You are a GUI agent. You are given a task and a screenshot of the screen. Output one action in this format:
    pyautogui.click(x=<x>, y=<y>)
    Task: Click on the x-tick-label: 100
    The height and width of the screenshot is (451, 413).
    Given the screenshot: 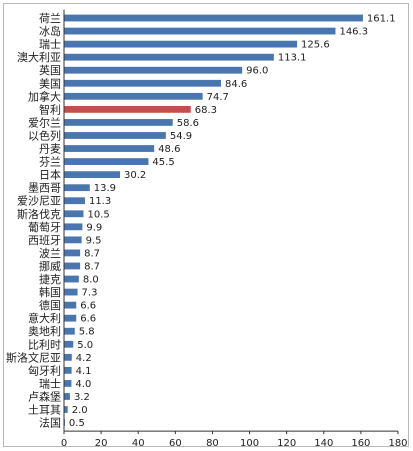 What is the action you would take?
    pyautogui.click(x=249, y=443)
    